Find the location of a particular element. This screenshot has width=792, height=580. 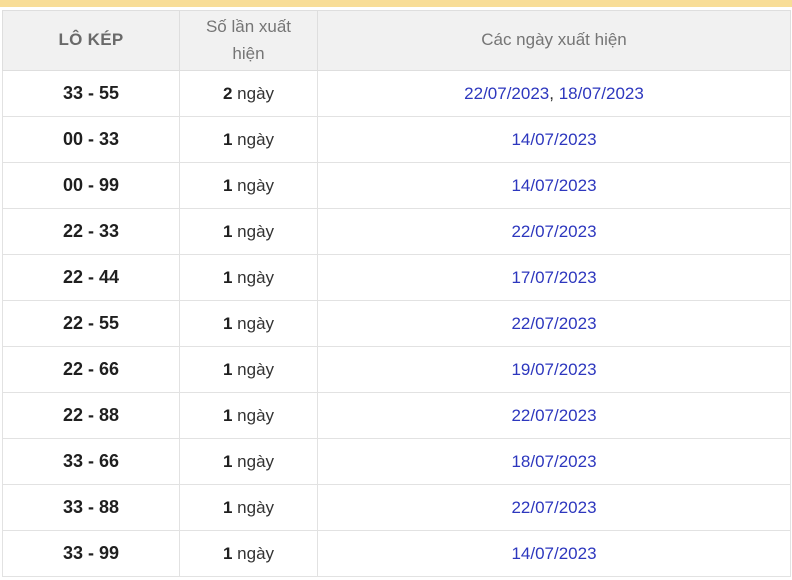

column-header-lo-kep: LÔ KÉP is located at coordinates (91, 40).